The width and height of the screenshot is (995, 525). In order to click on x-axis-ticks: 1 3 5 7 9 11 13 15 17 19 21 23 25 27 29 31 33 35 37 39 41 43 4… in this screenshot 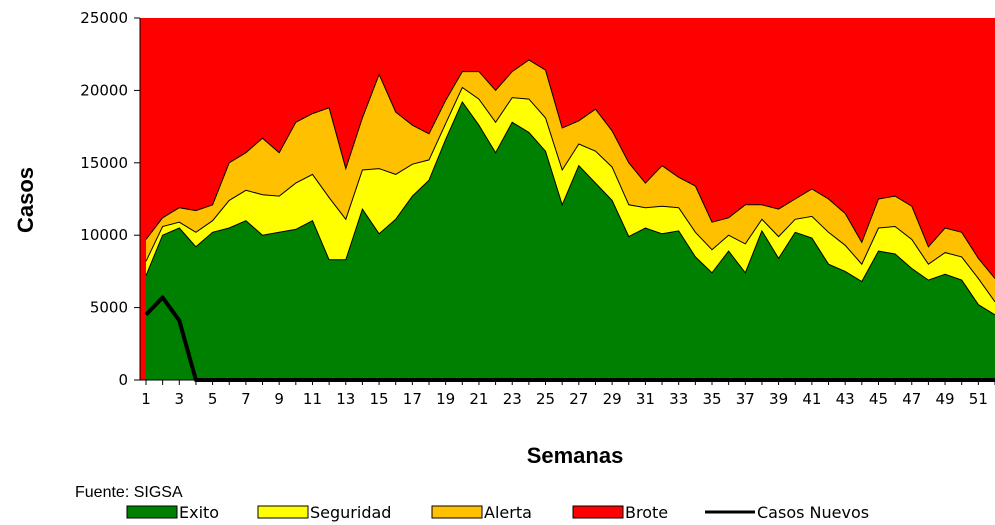, I will do `click(568, 394)`.